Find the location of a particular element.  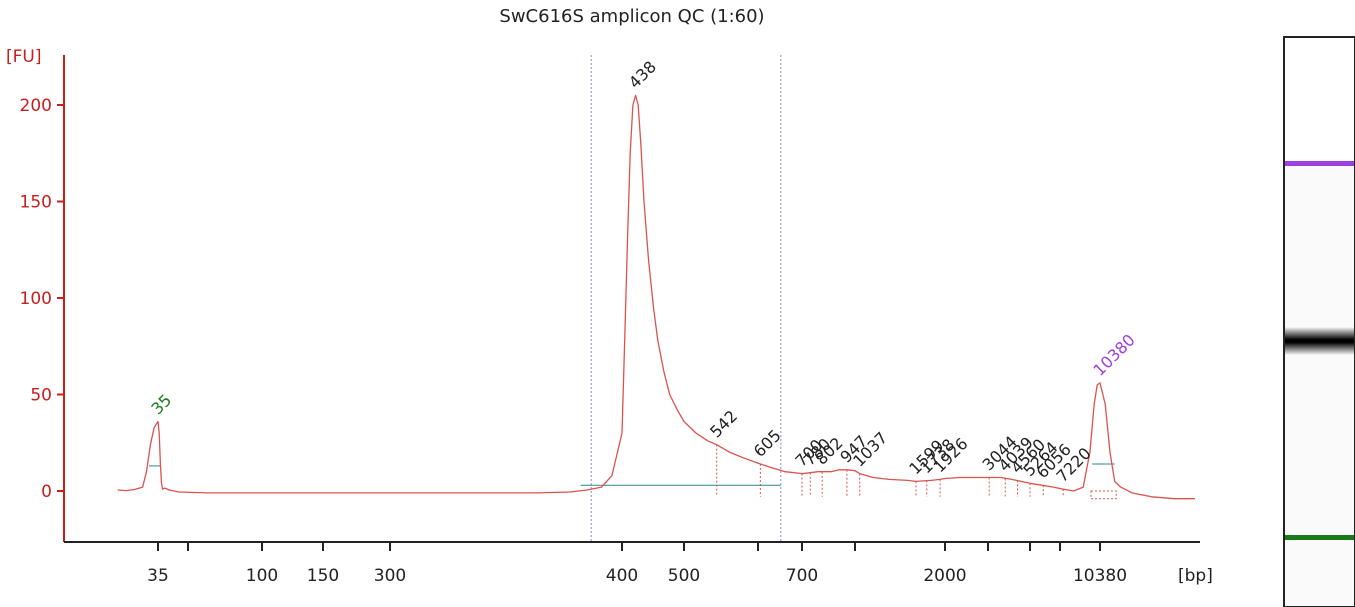

y-tick-label: 200 is located at coordinates (36, 106).